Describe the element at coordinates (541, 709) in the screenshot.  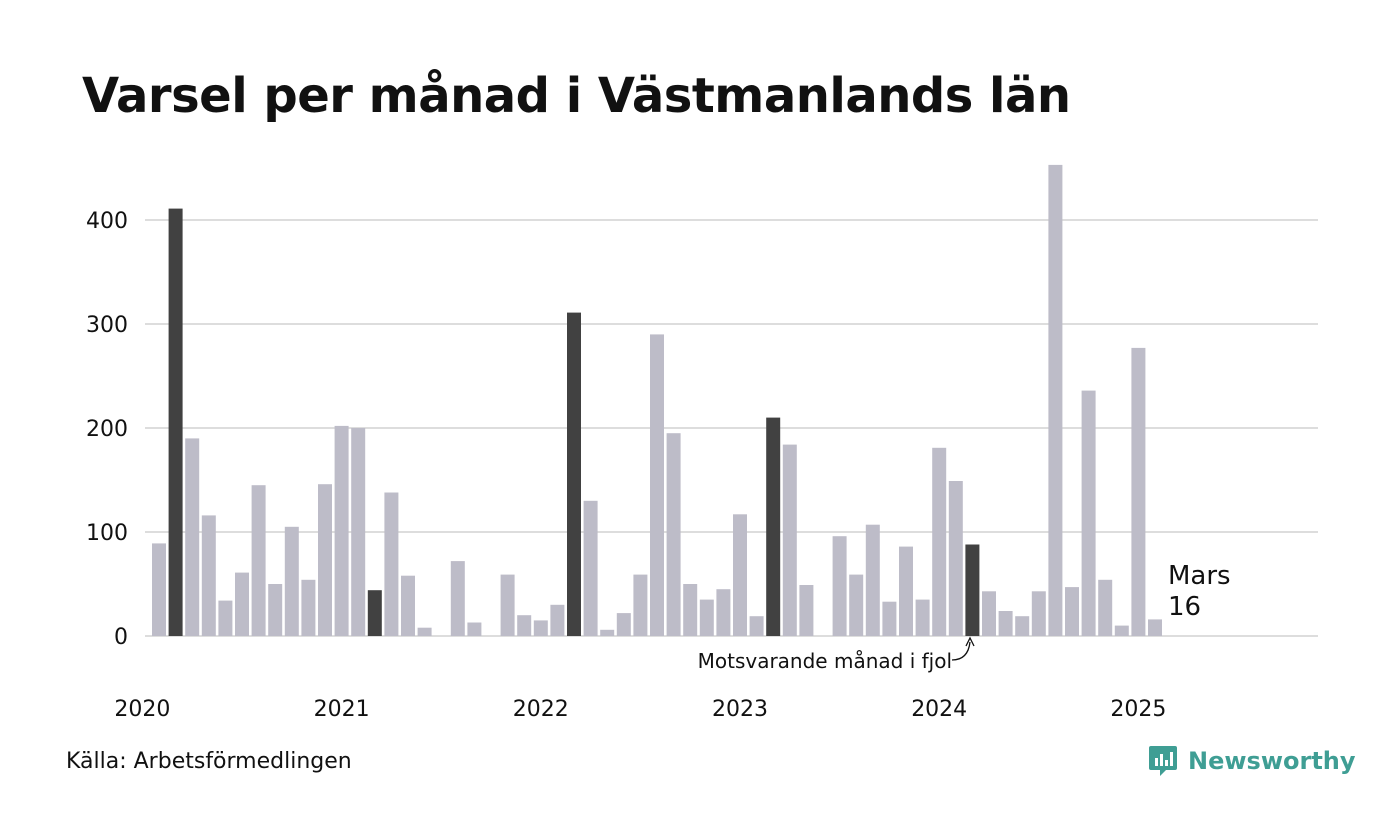
I see `x-tick-label: 2022` at that location.